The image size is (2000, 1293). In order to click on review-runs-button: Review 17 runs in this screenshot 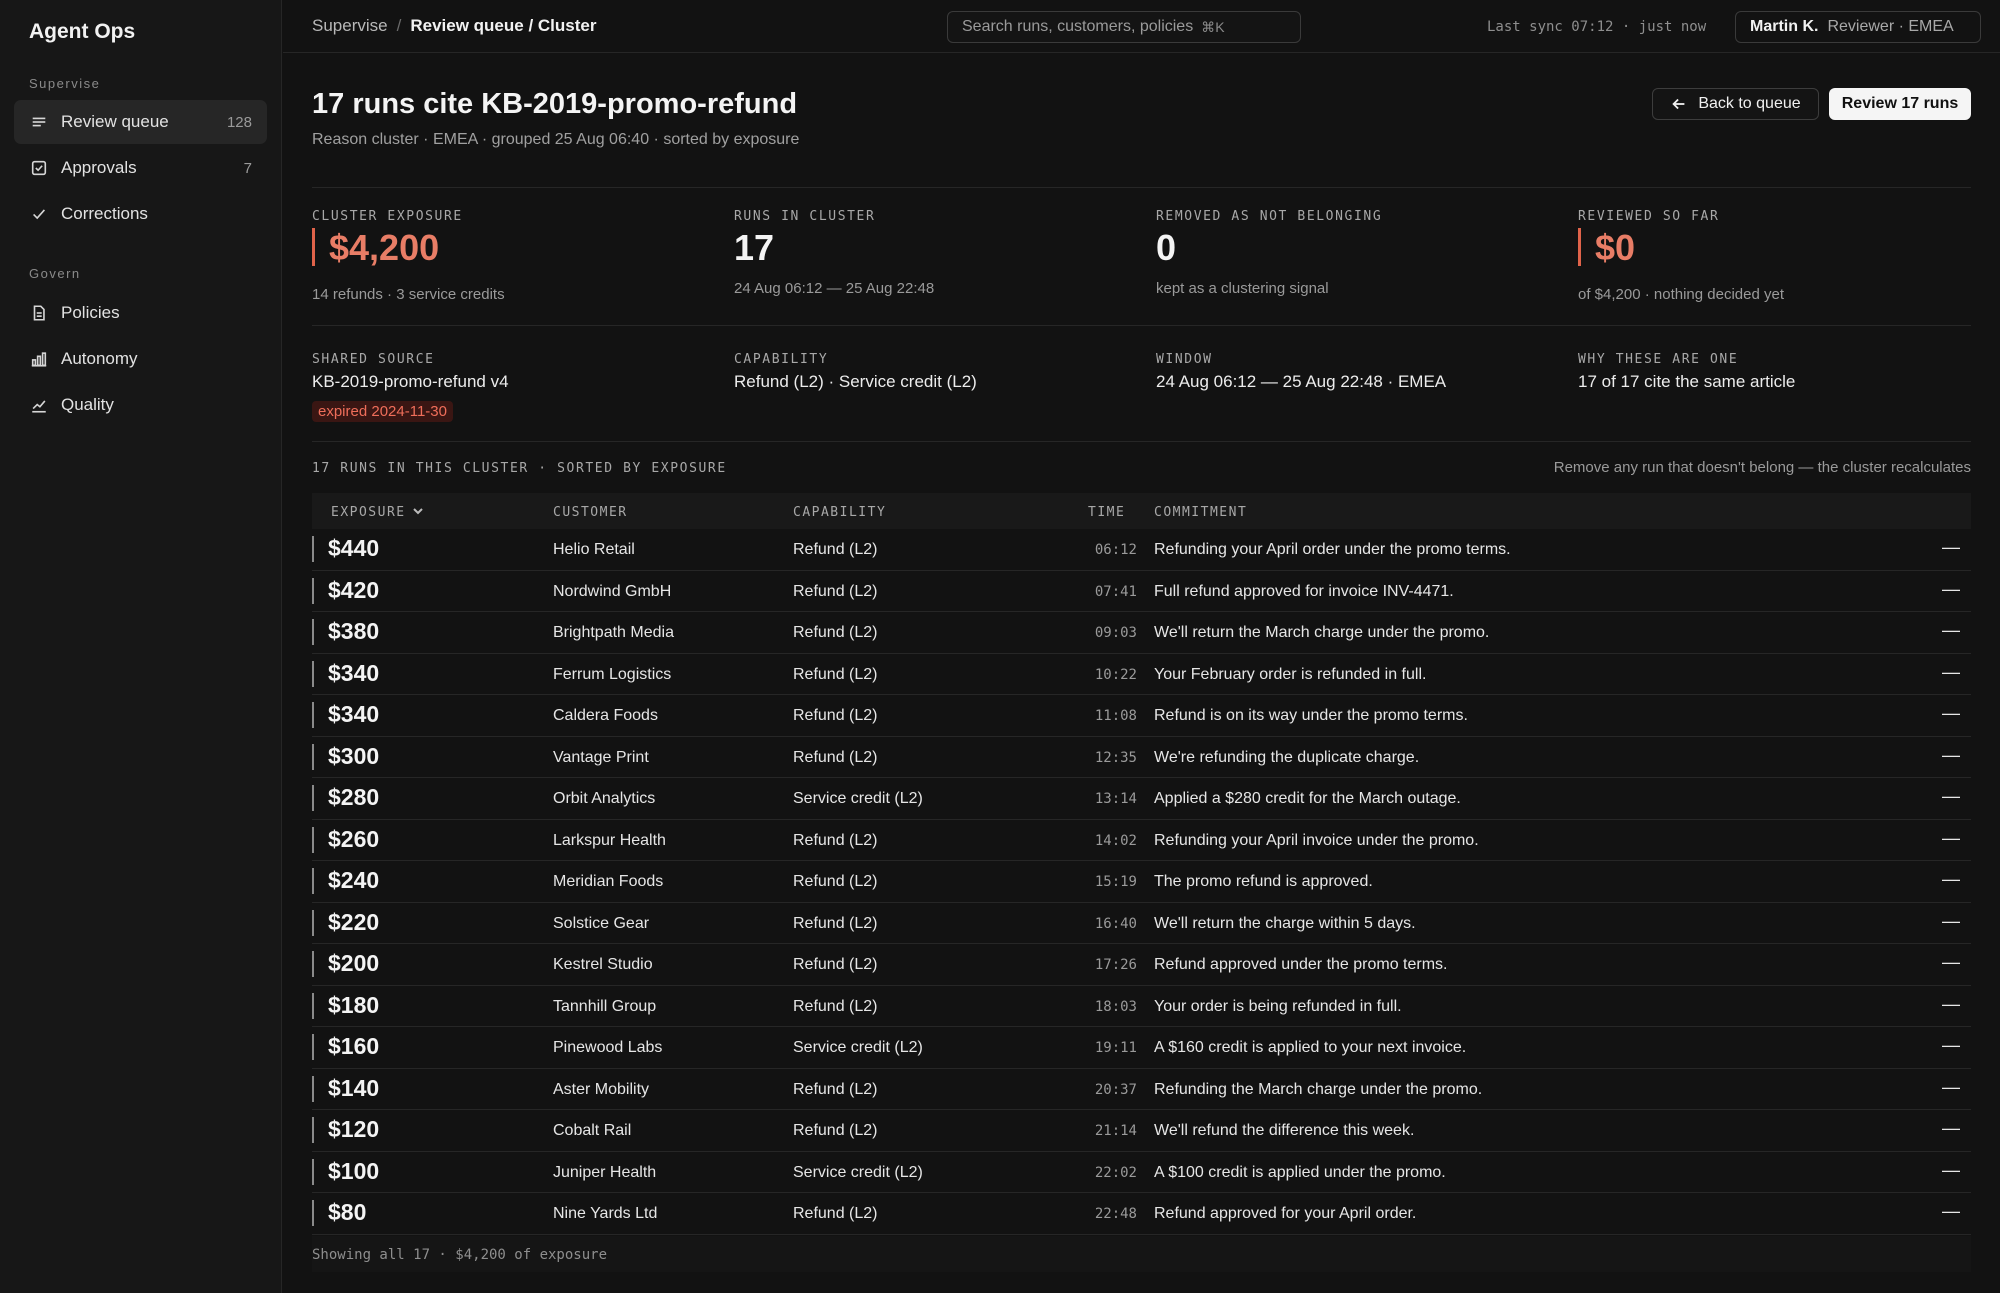, I will do `click(1900, 104)`.